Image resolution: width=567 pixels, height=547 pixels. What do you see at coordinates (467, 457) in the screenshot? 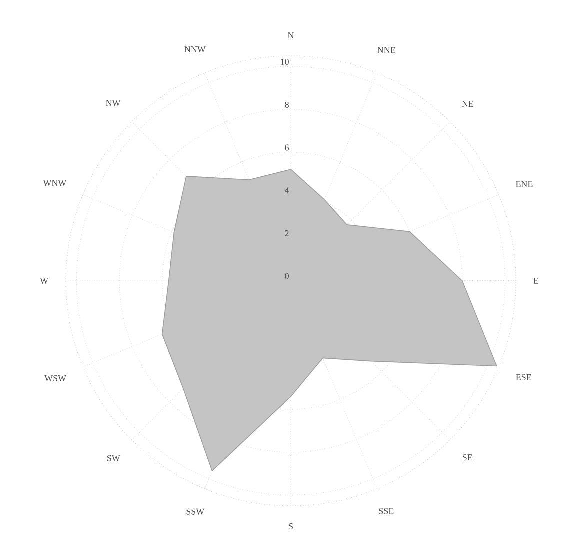
I see `spoke-label: SE` at bounding box center [467, 457].